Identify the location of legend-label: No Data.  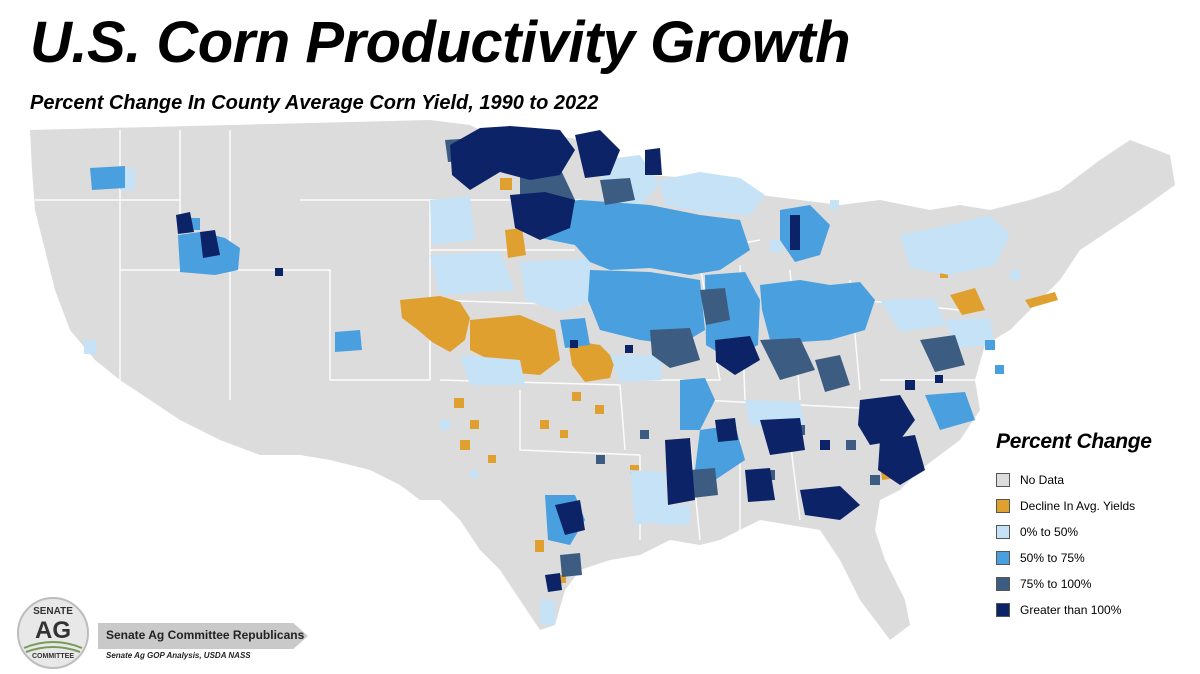
(1042, 480).